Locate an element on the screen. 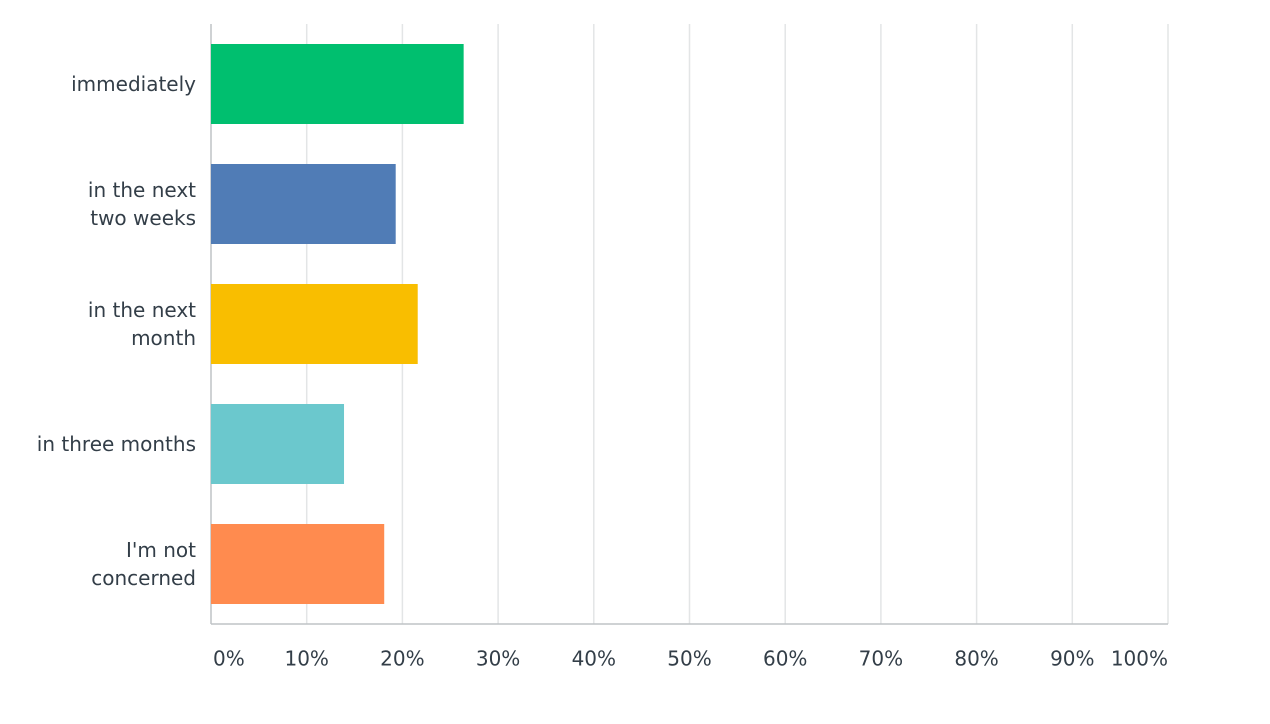 Image resolution: width=1270 pixels, height=724 pixels. x-tick-label: 10% is located at coordinates (306, 659).